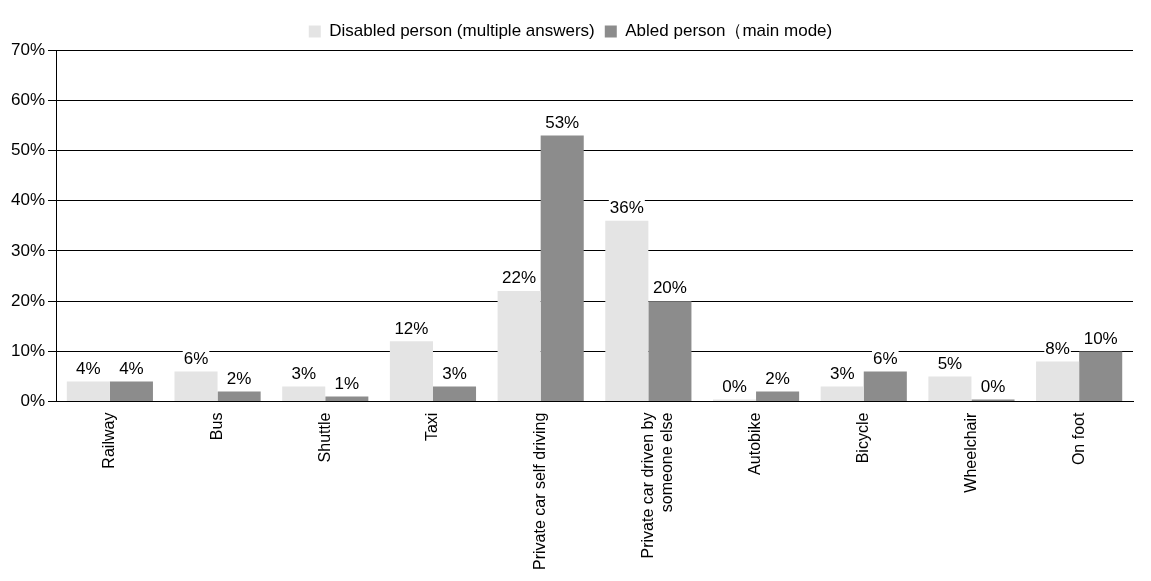 This screenshot has height=581, width=1151. I want to click on y-tick-label: 30%, so click(28, 250).